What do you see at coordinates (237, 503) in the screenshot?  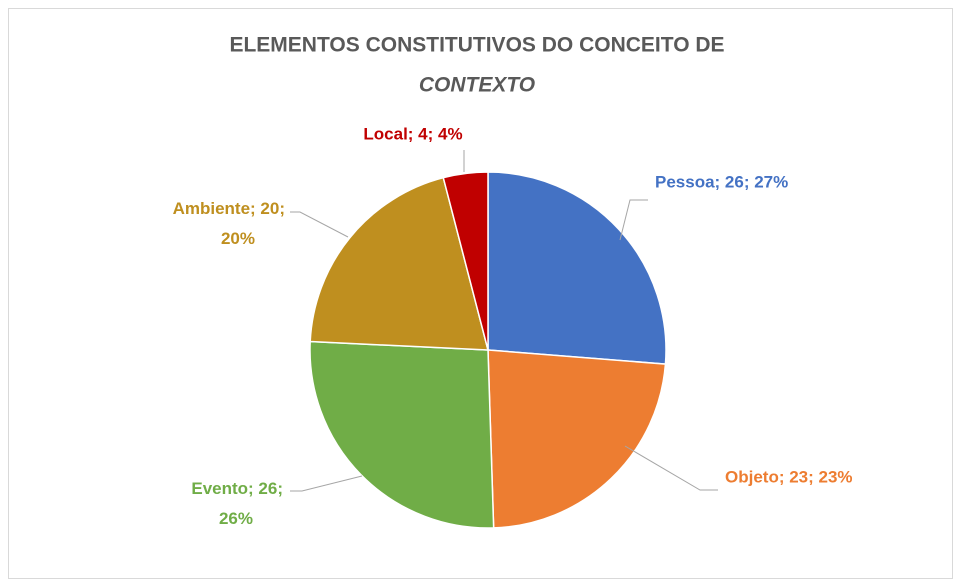 I see `data-label: Evento; 26; 26%` at bounding box center [237, 503].